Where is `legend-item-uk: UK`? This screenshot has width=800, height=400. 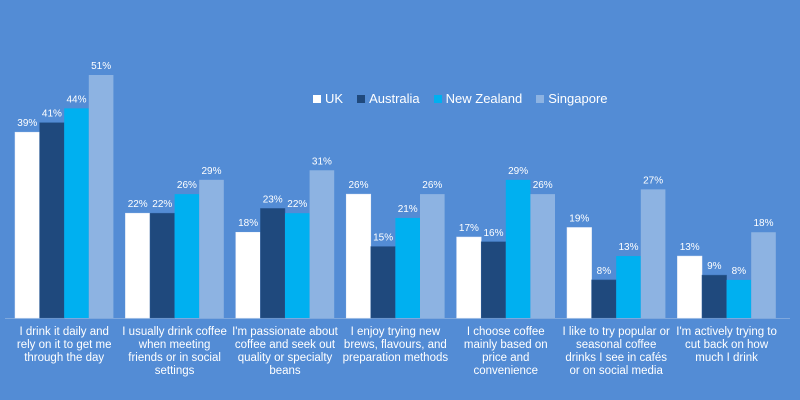
legend-item-uk: UK is located at coordinates (328, 98).